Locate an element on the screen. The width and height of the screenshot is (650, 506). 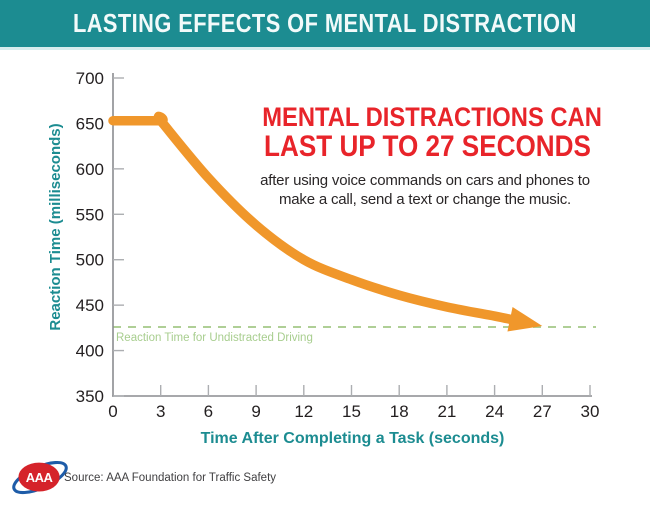
x-tick-label: 9 is located at coordinates (255, 411).